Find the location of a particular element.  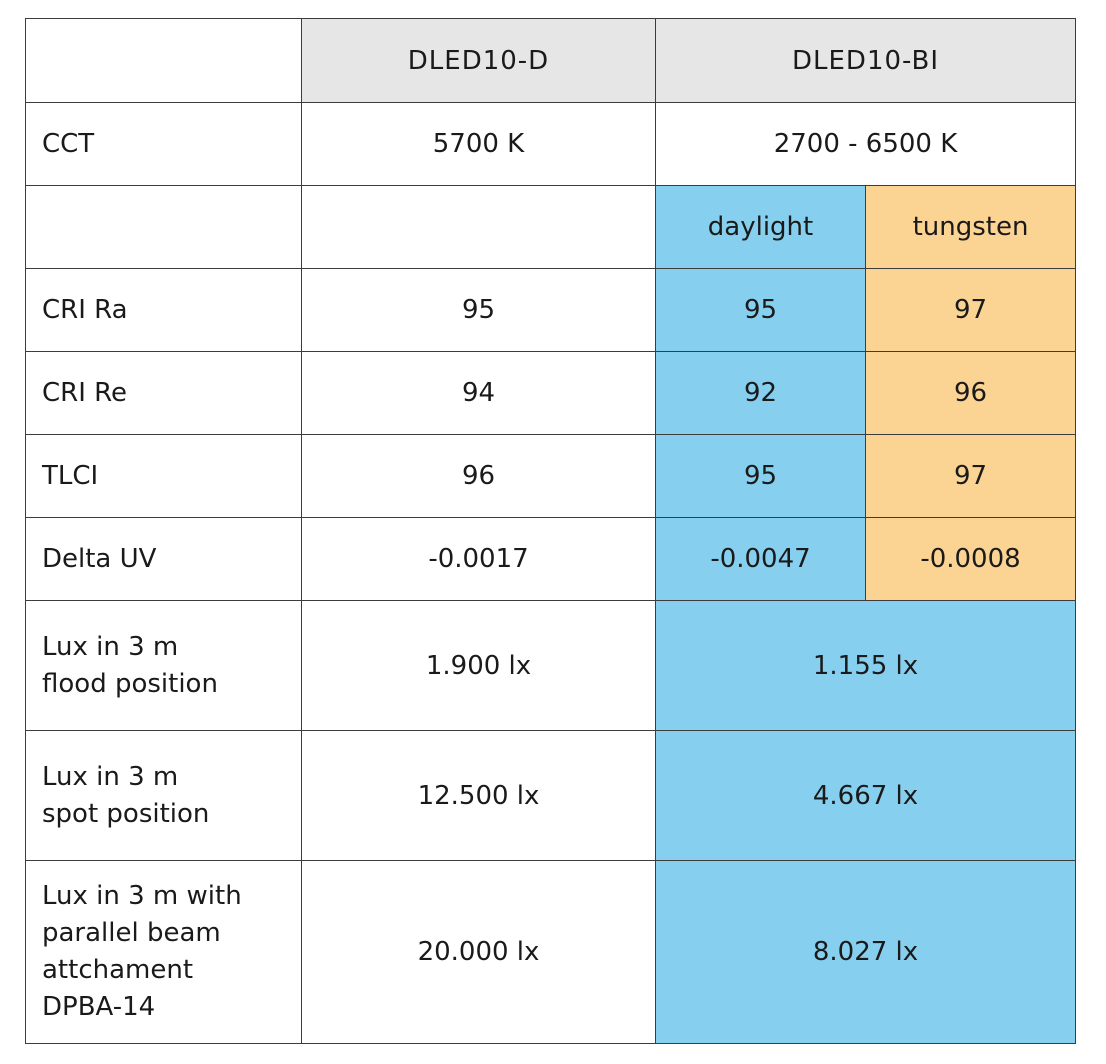

model-bi-header: DLED10-BI is located at coordinates (865, 60).